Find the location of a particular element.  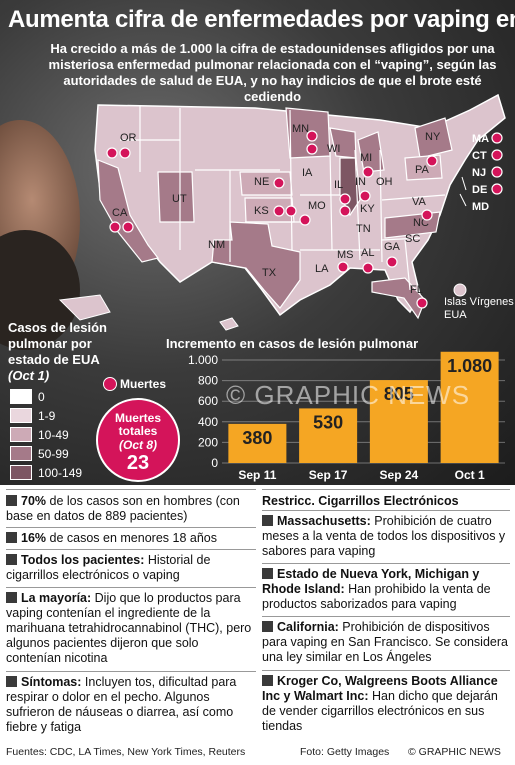

death-dot-ct is located at coordinates (497, 155).